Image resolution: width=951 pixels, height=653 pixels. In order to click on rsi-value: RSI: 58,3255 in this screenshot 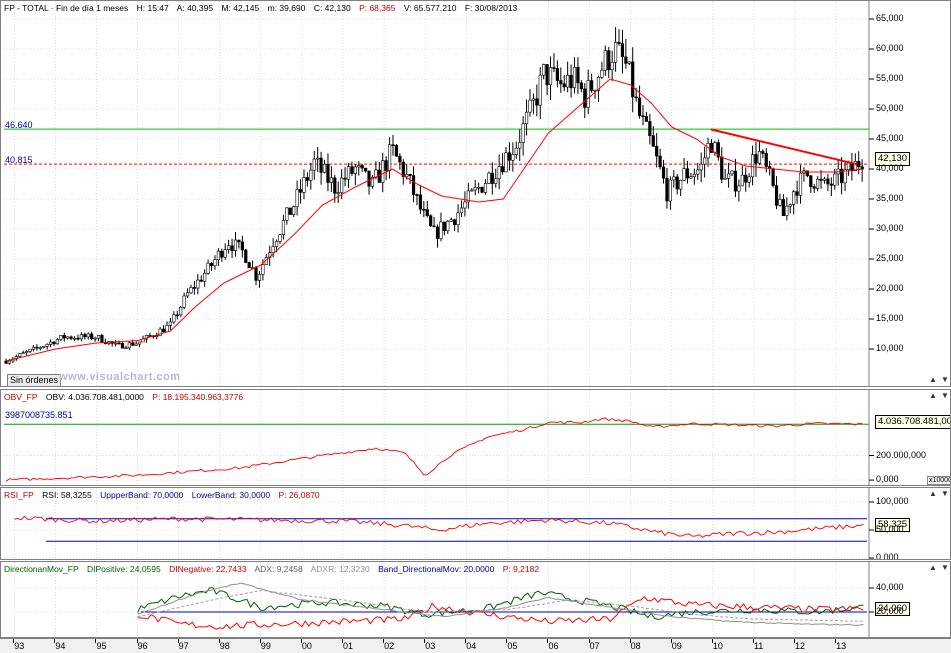, I will do `click(67, 495)`.